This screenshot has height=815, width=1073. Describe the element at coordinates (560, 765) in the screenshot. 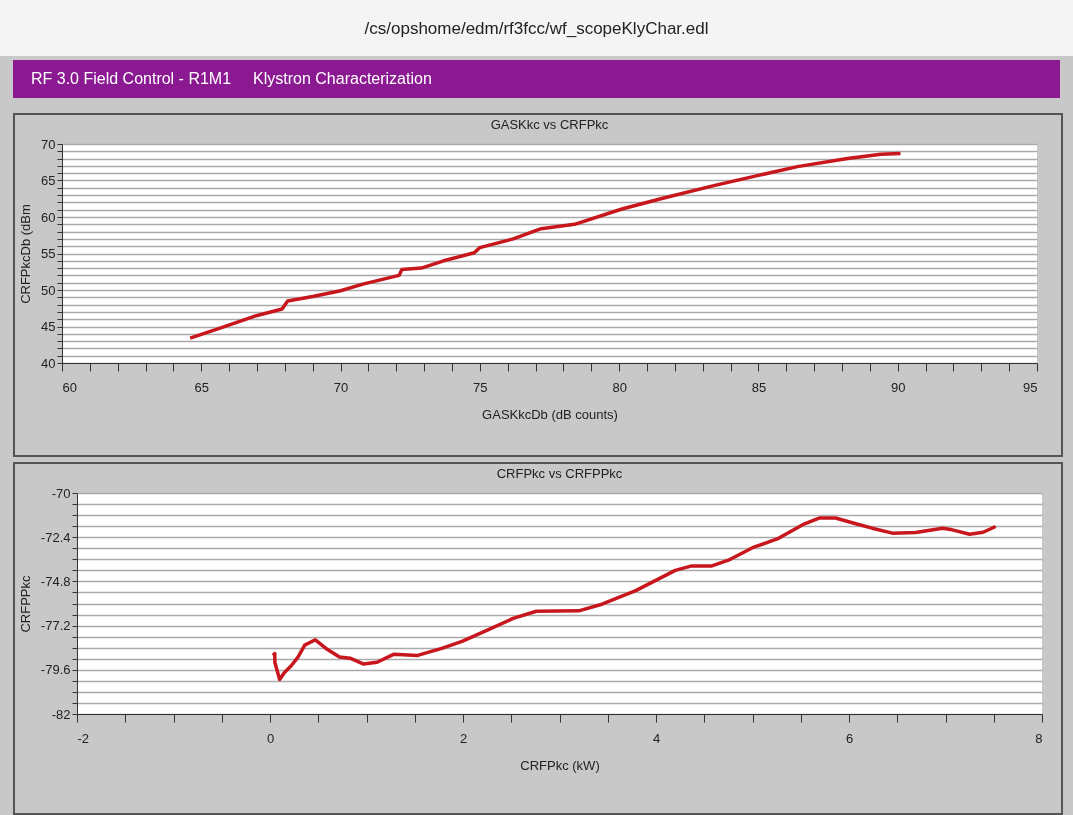

I see `x-axis-title: CRFPkc (kW)` at that location.